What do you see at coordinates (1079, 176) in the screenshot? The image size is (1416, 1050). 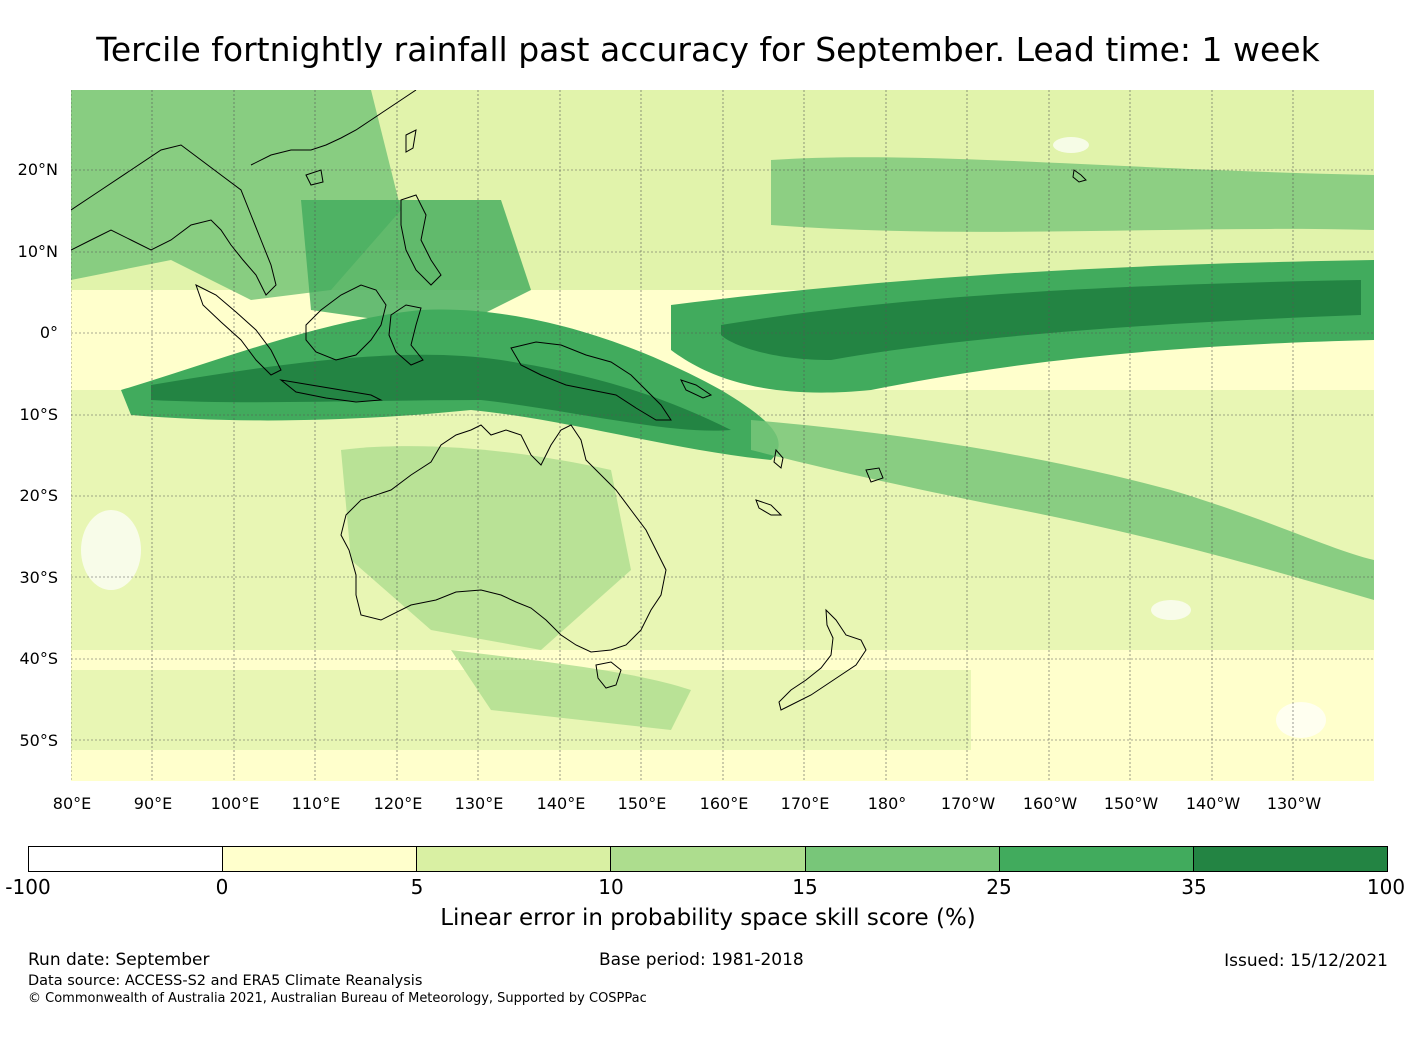 I see `hawaii-coast` at bounding box center [1079, 176].